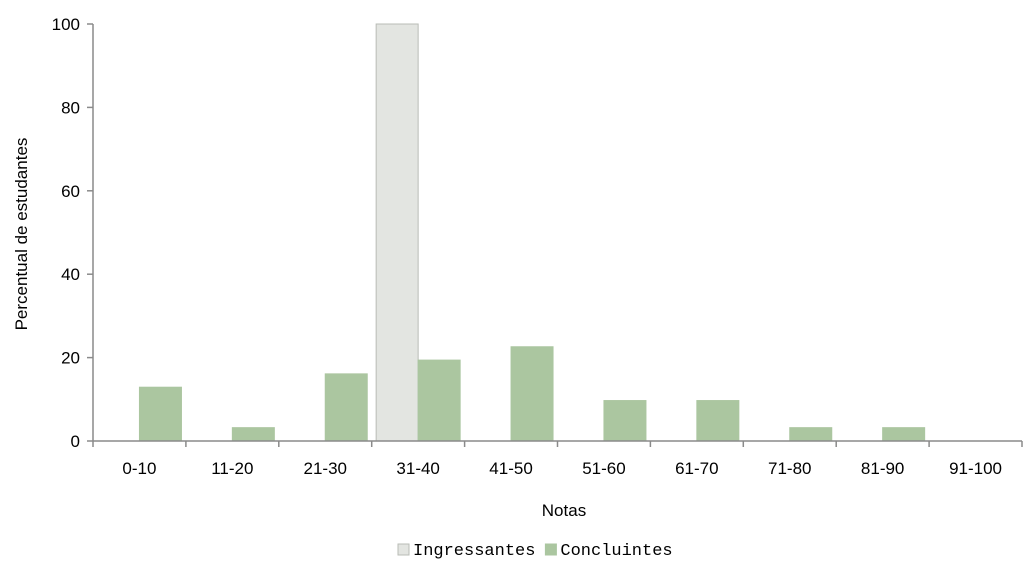 The width and height of the screenshot is (1027, 572). I want to click on legend-label-concluintes: Concluintes, so click(616, 551).